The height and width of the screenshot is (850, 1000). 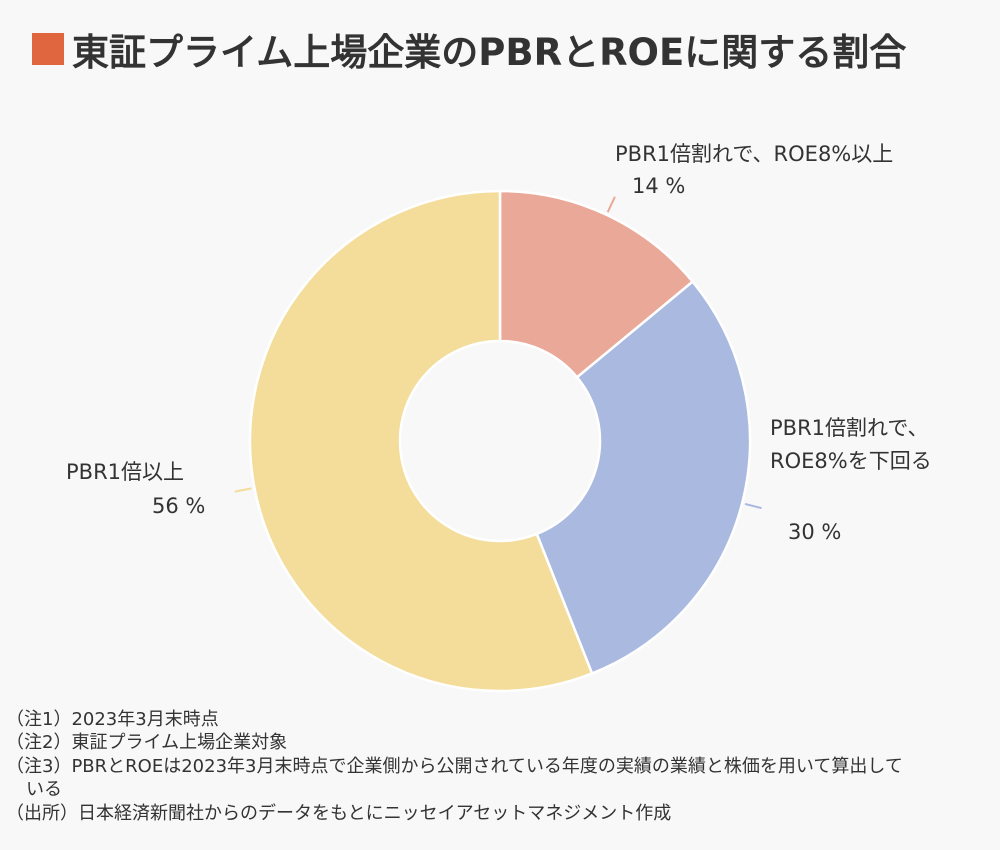 I want to click on value-label: 30 %, so click(x=815, y=532).